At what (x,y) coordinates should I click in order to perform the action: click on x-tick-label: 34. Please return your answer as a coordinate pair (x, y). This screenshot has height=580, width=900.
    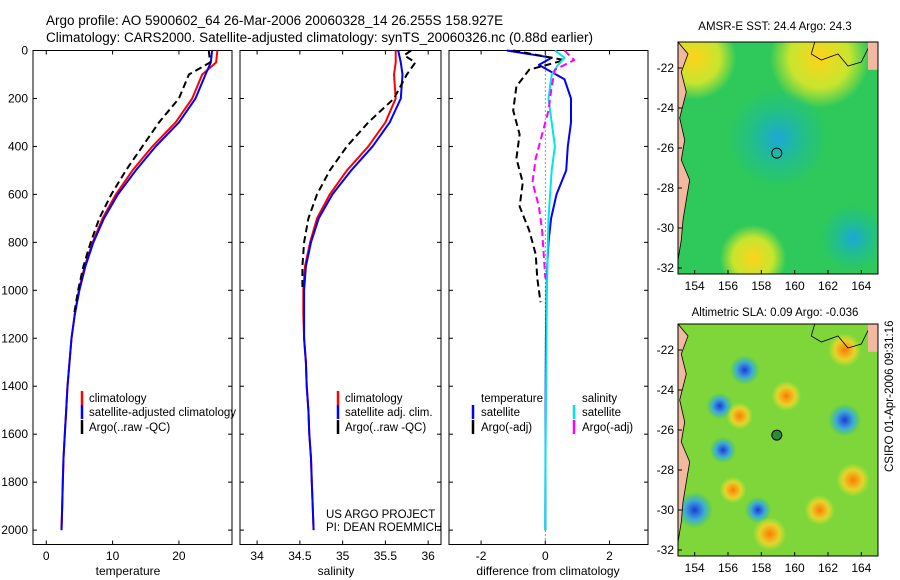
    Looking at the image, I should click on (257, 556).